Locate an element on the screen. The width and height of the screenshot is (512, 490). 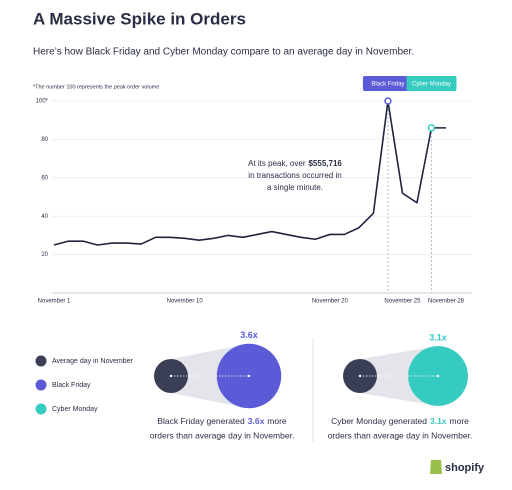
x-tick-label: November 20 is located at coordinates (330, 302).